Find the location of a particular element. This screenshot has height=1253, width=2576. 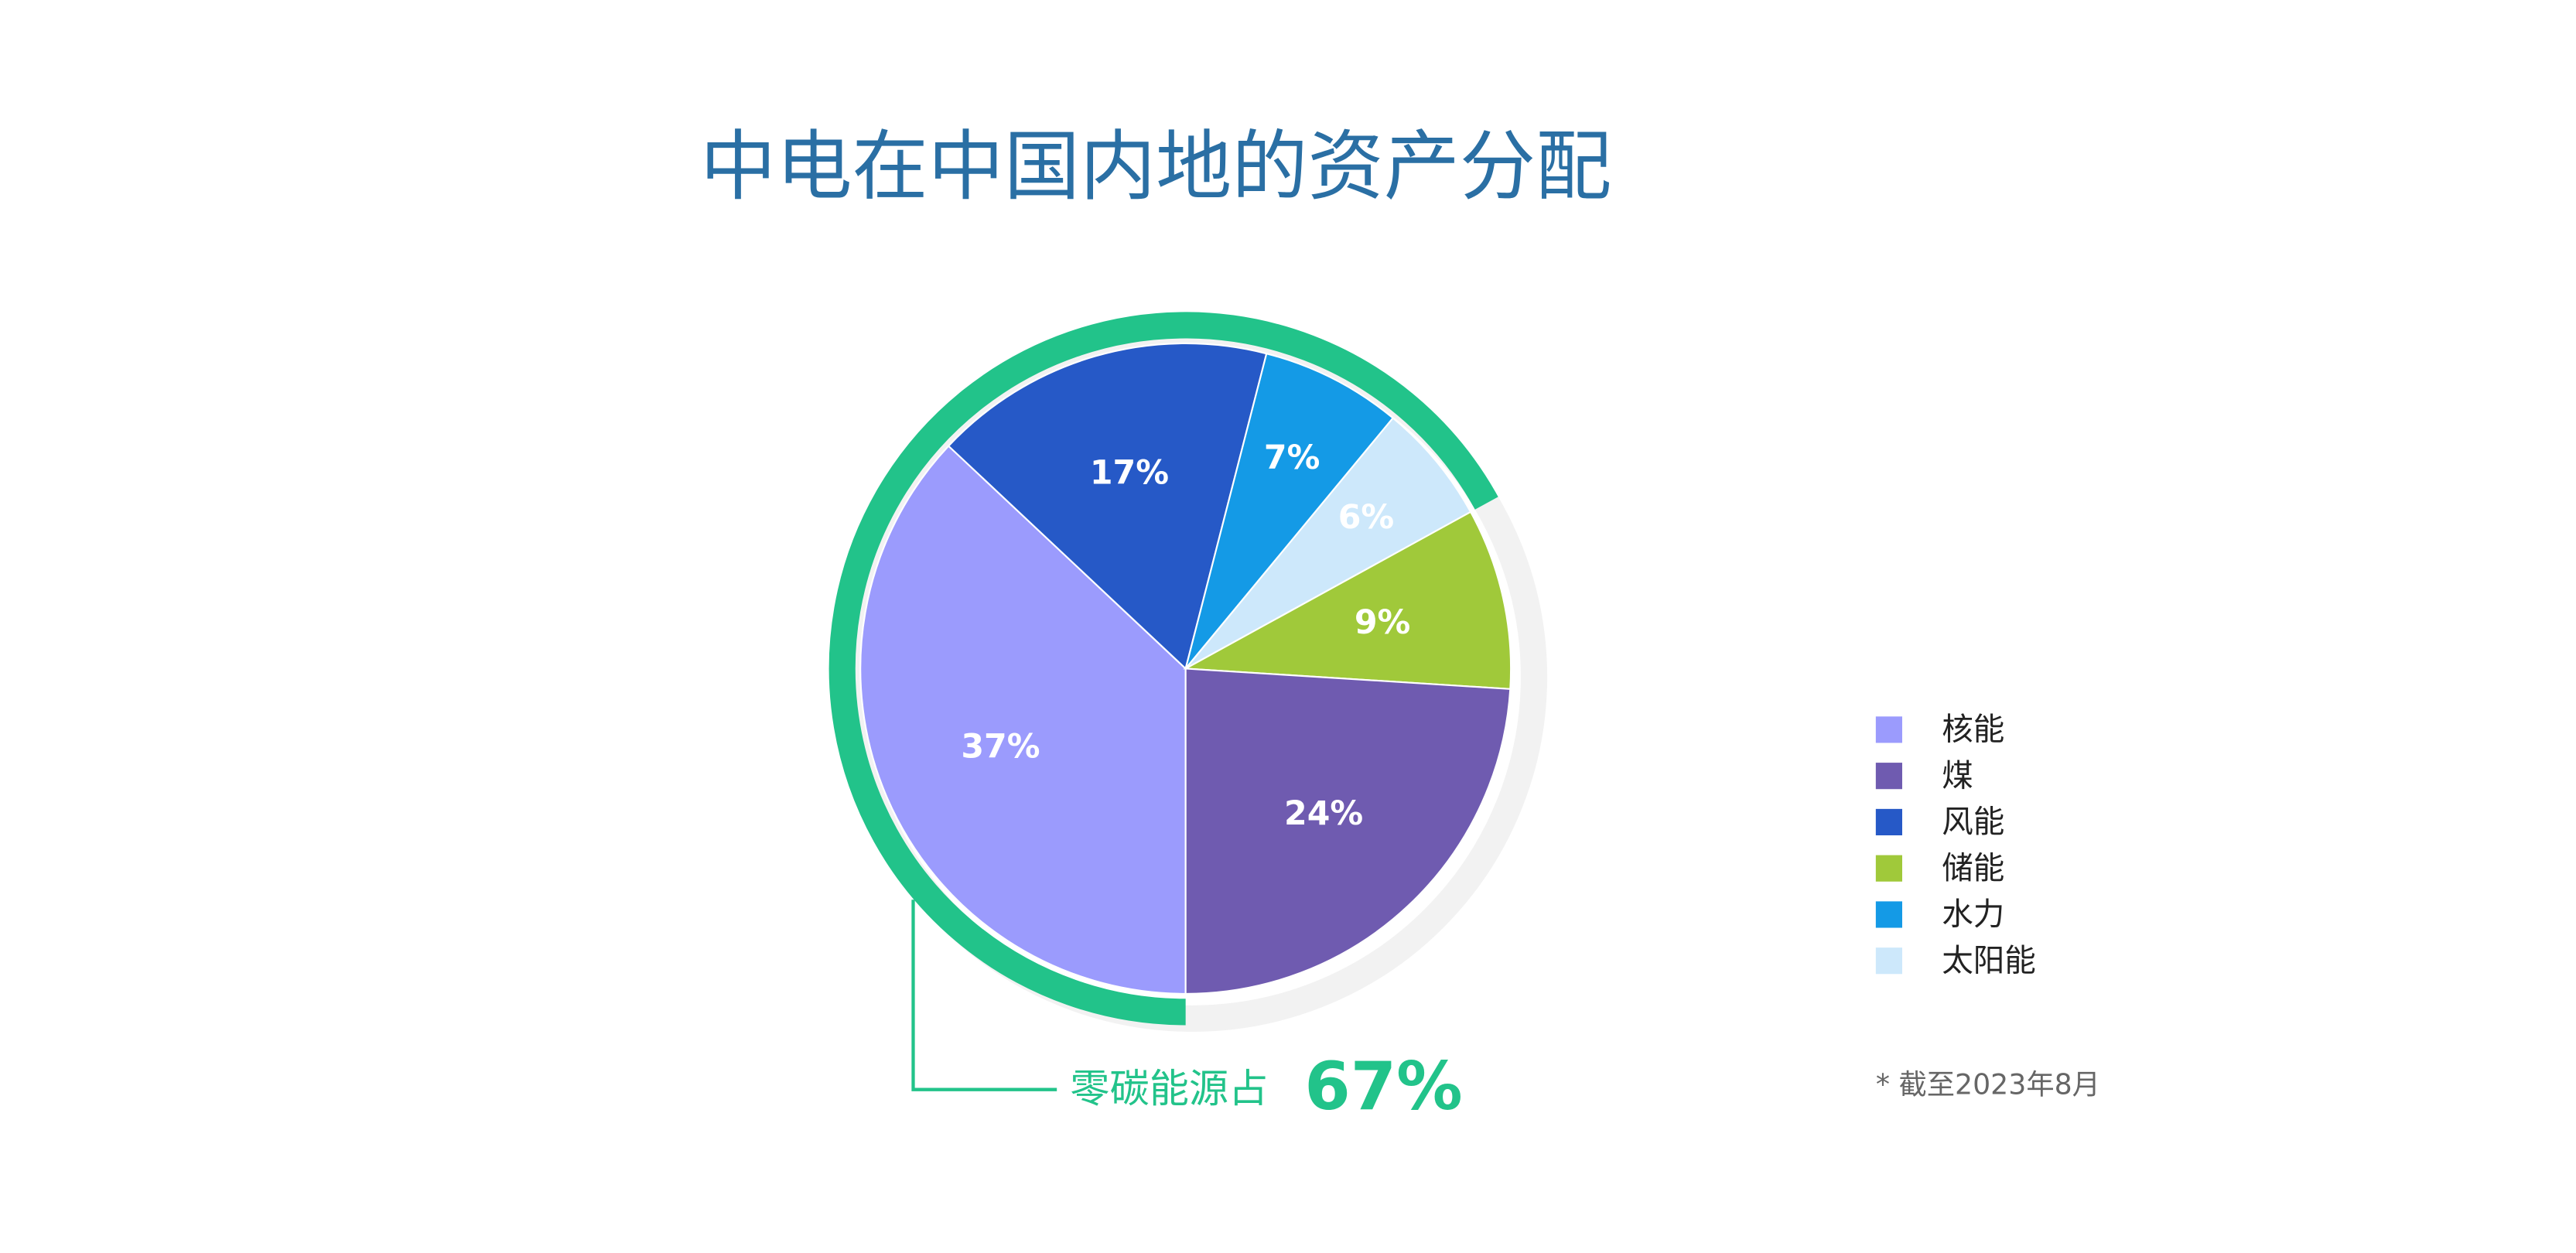

legend-label: 储能 is located at coordinates (1973, 867).